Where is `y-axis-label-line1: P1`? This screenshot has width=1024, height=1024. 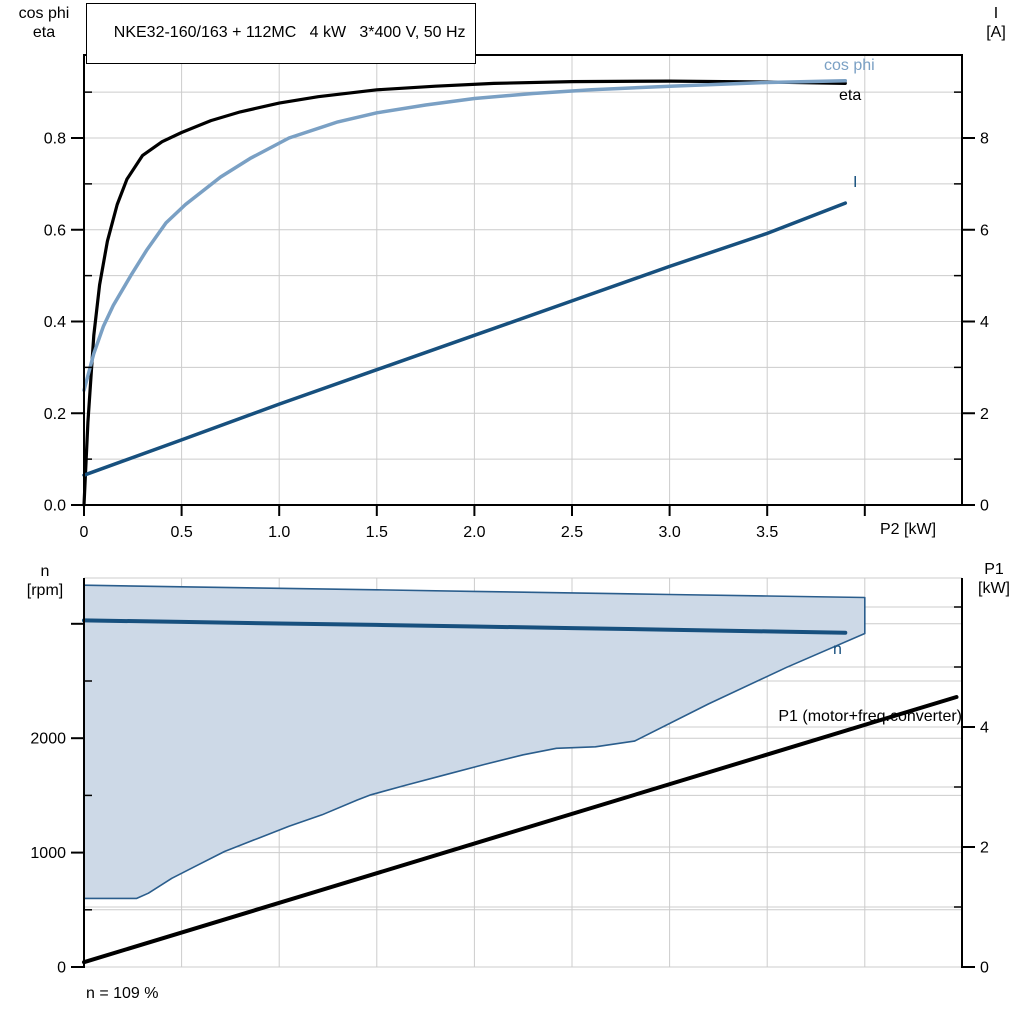 y-axis-label-line1: P1 is located at coordinates (994, 569).